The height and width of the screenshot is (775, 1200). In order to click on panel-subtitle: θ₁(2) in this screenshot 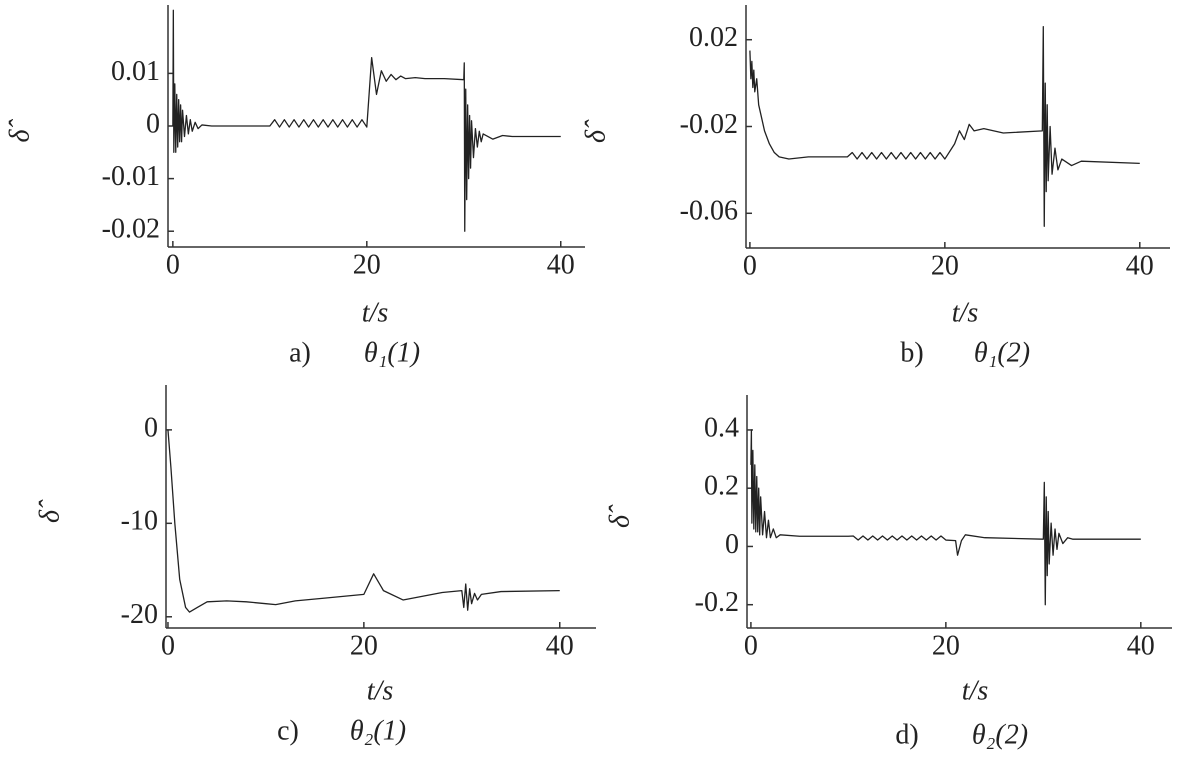, I will do `click(1002, 352)`.